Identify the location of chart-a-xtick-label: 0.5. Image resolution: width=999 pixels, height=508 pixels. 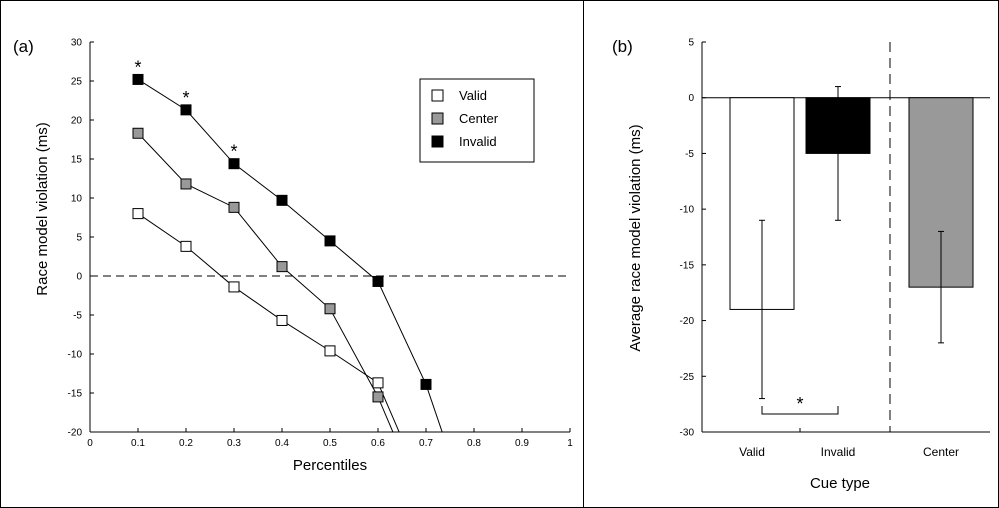
(330, 443).